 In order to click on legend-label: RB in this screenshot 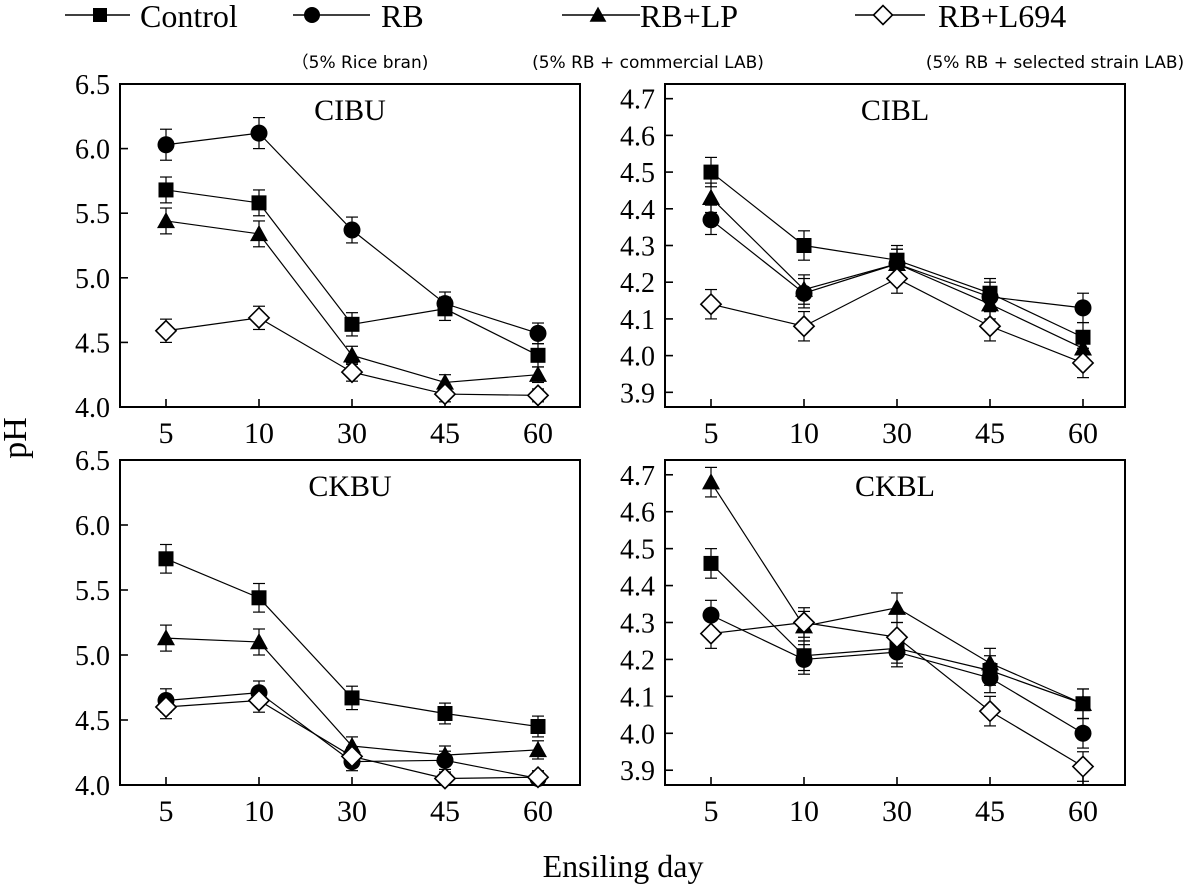, I will do `click(402, 17)`.